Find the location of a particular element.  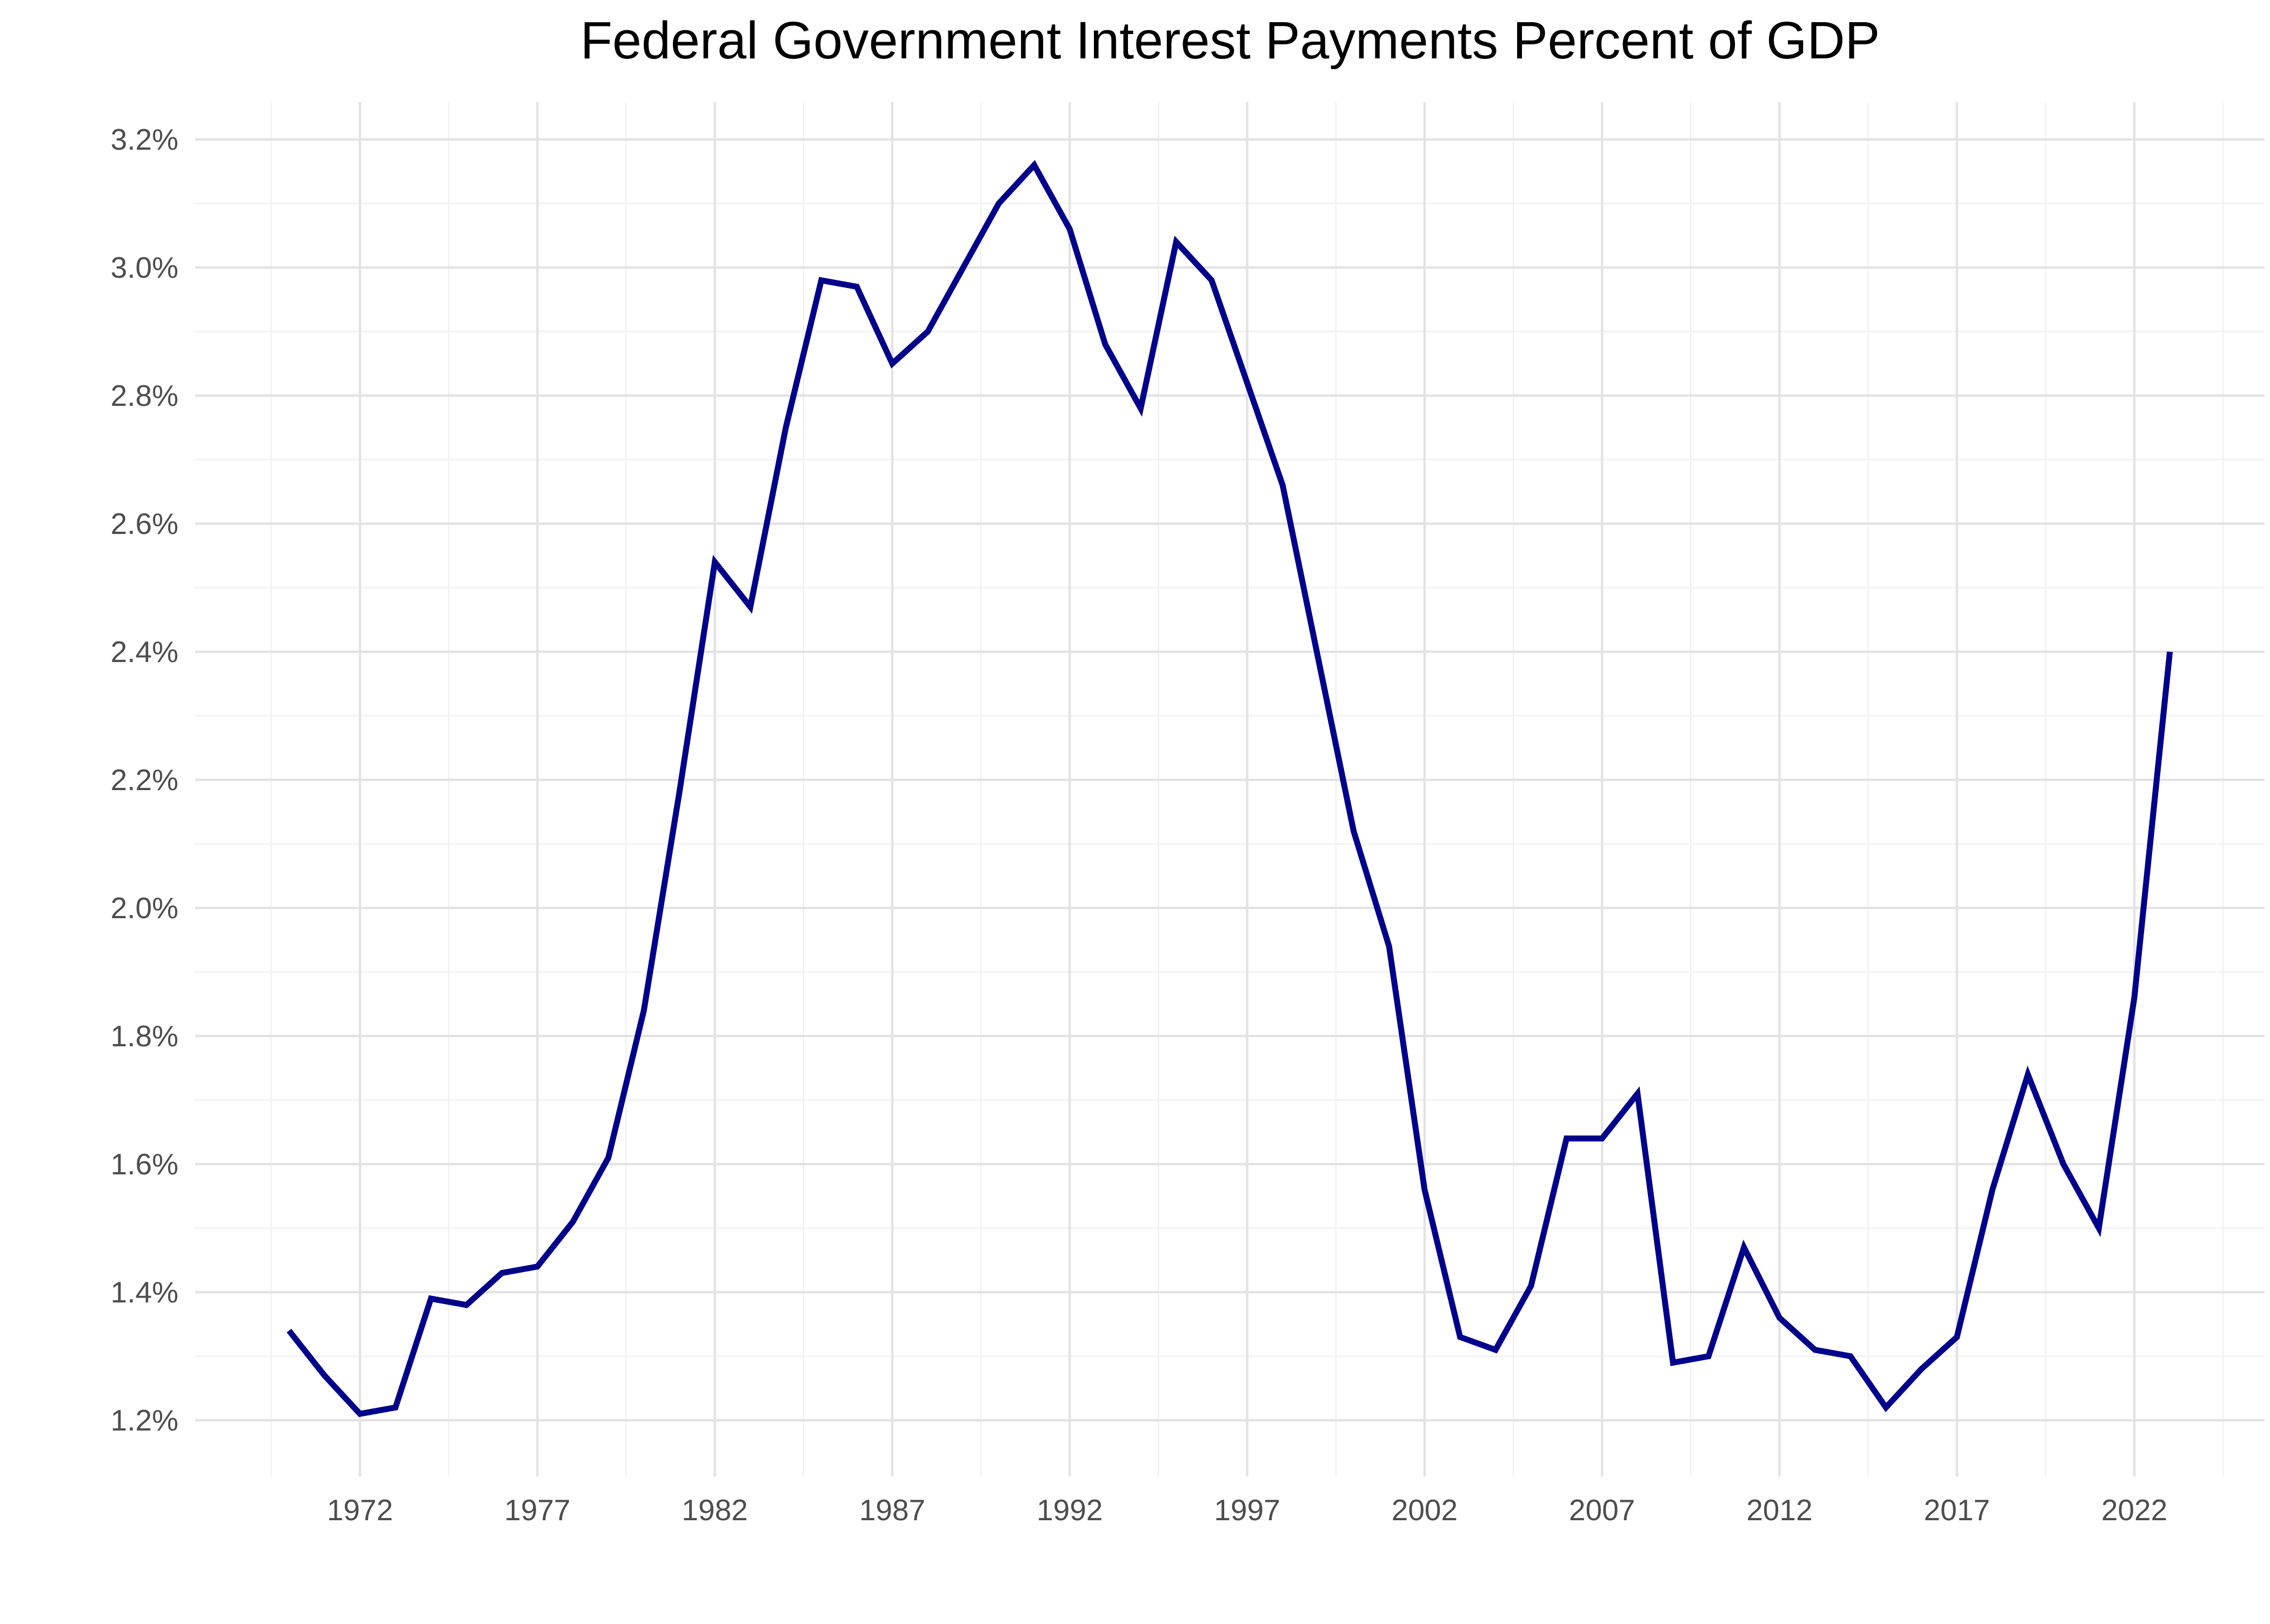

x-tick-label: 2012 is located at coordinates (1779, 1510).